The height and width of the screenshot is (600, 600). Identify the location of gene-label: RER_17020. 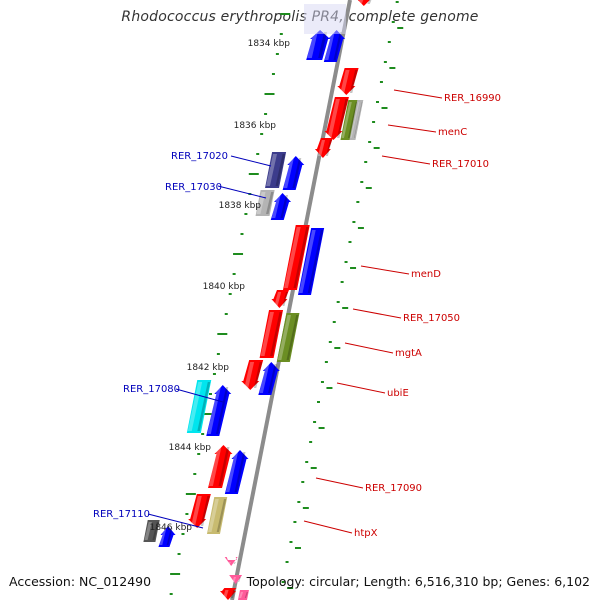
(199, 156).